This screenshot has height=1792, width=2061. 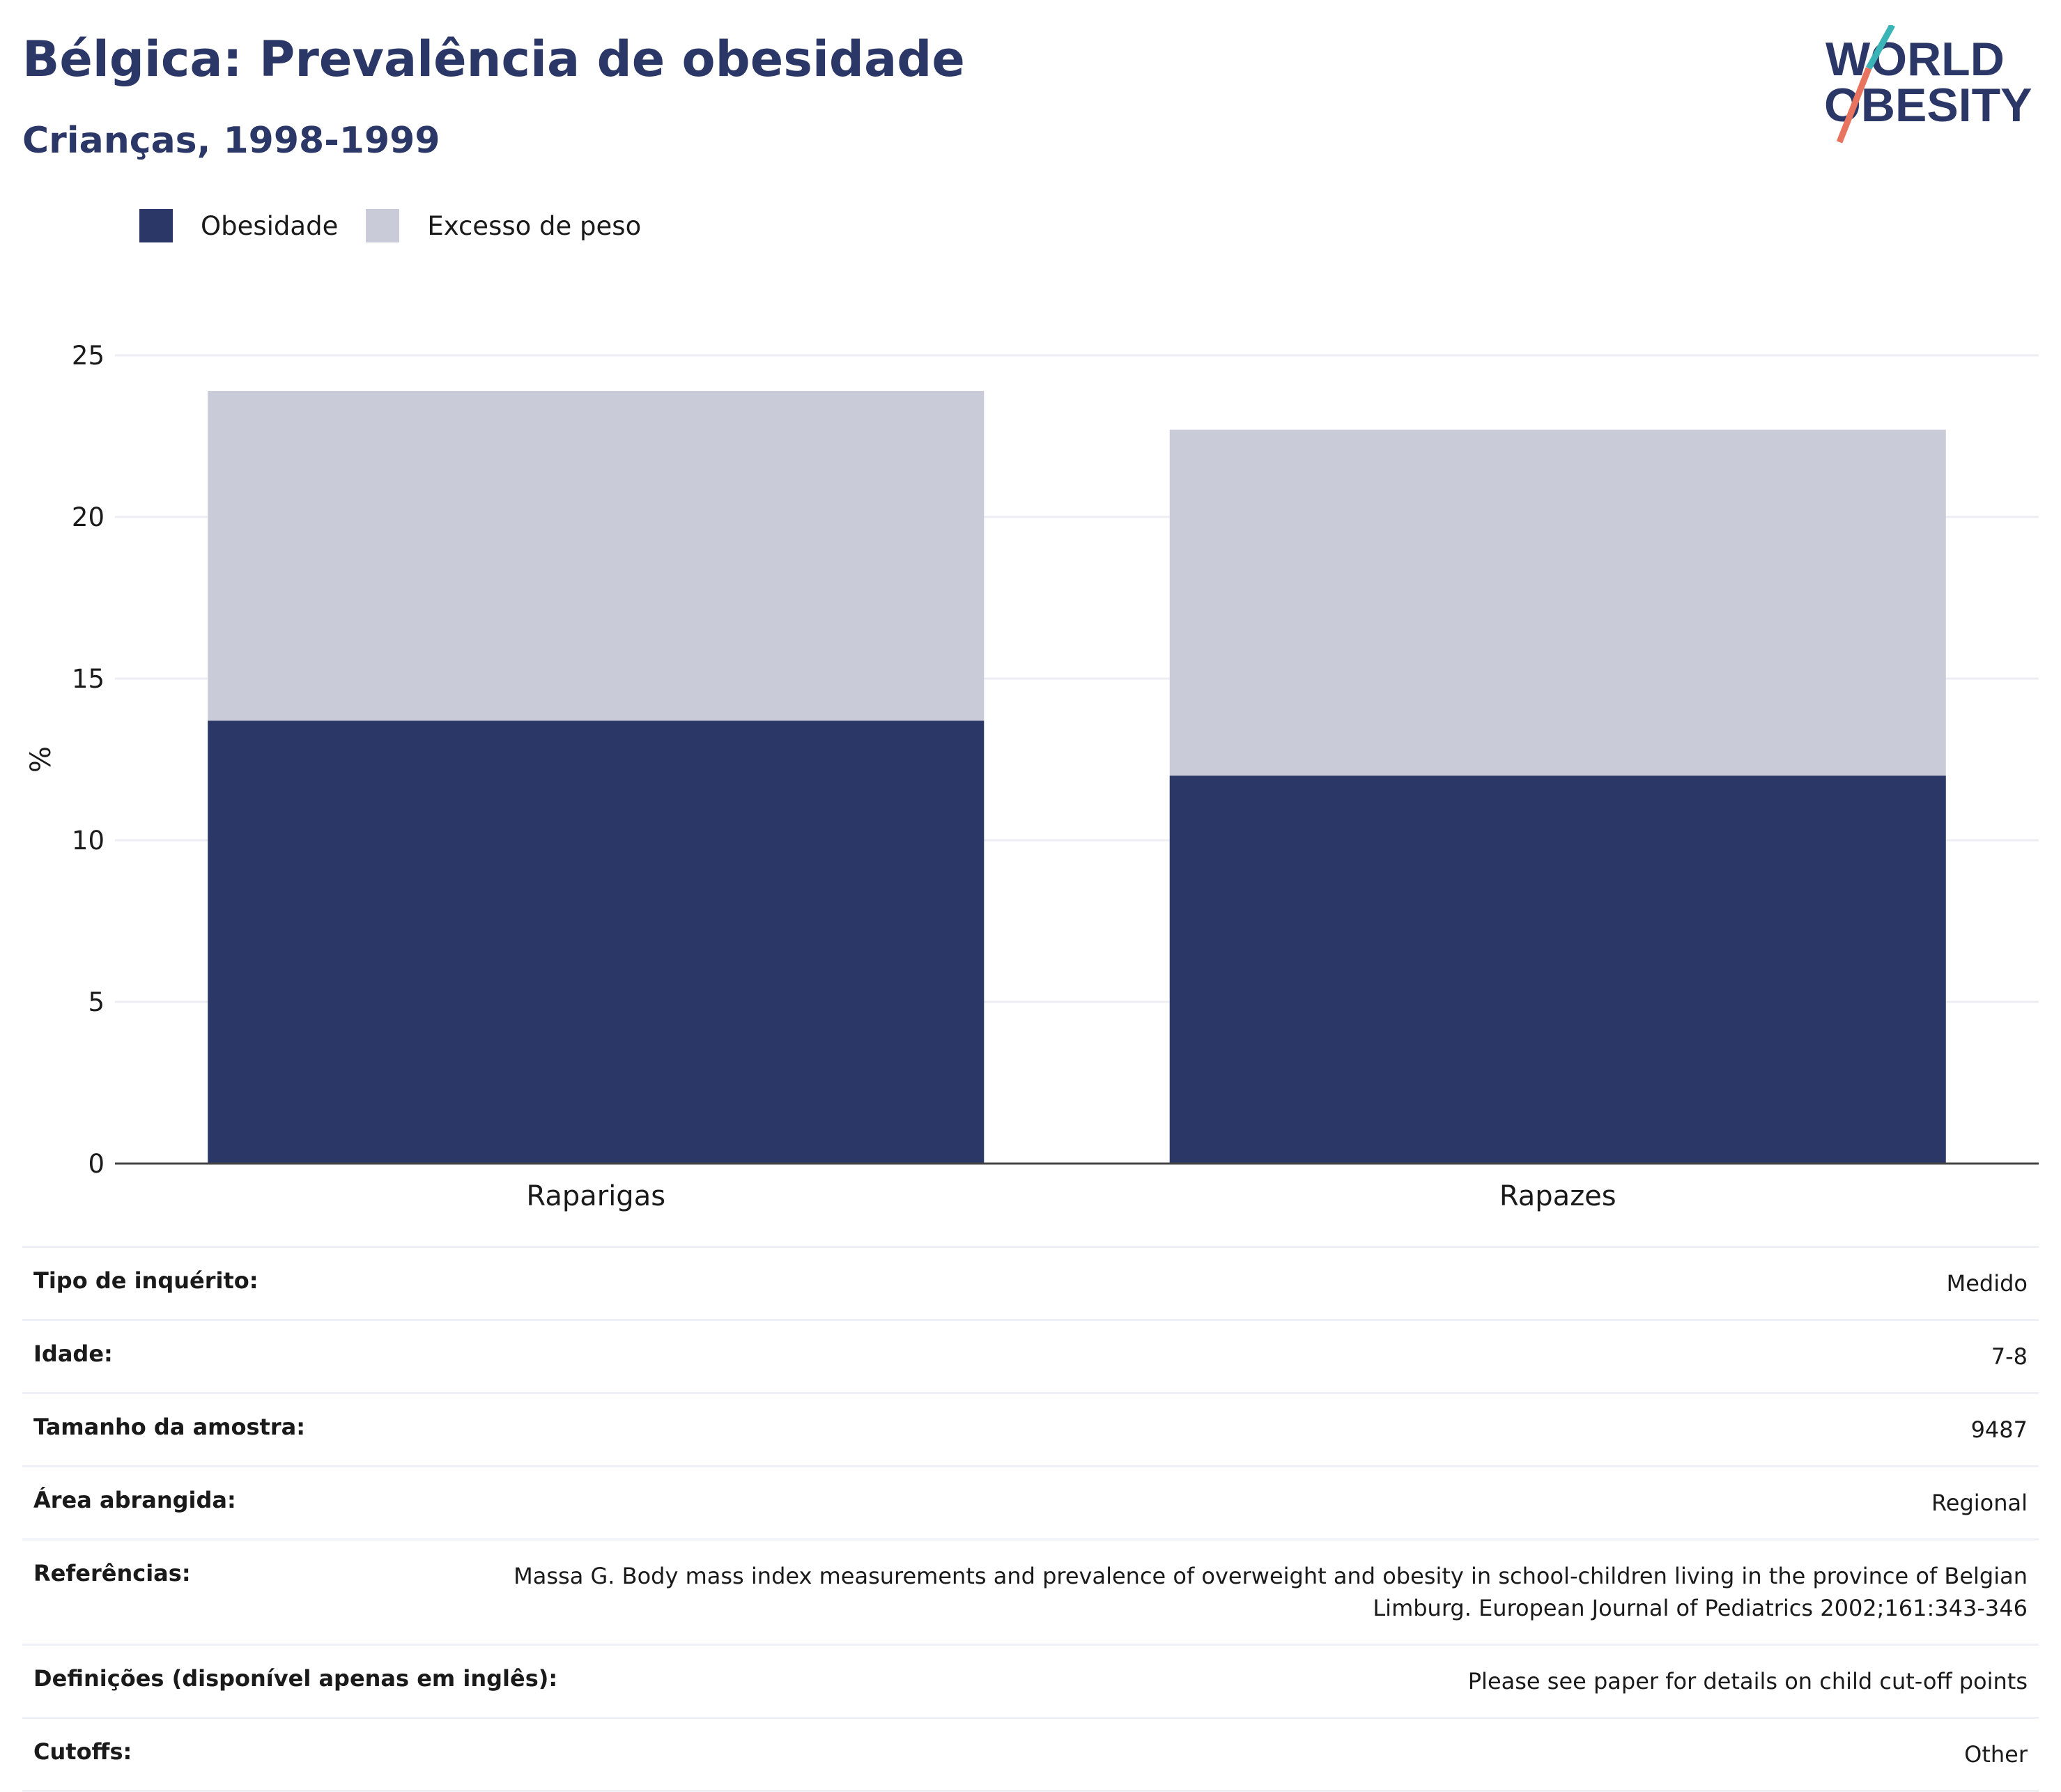 I want to click on detail-key: Cutoffs:, so click(x=82, y=1751).